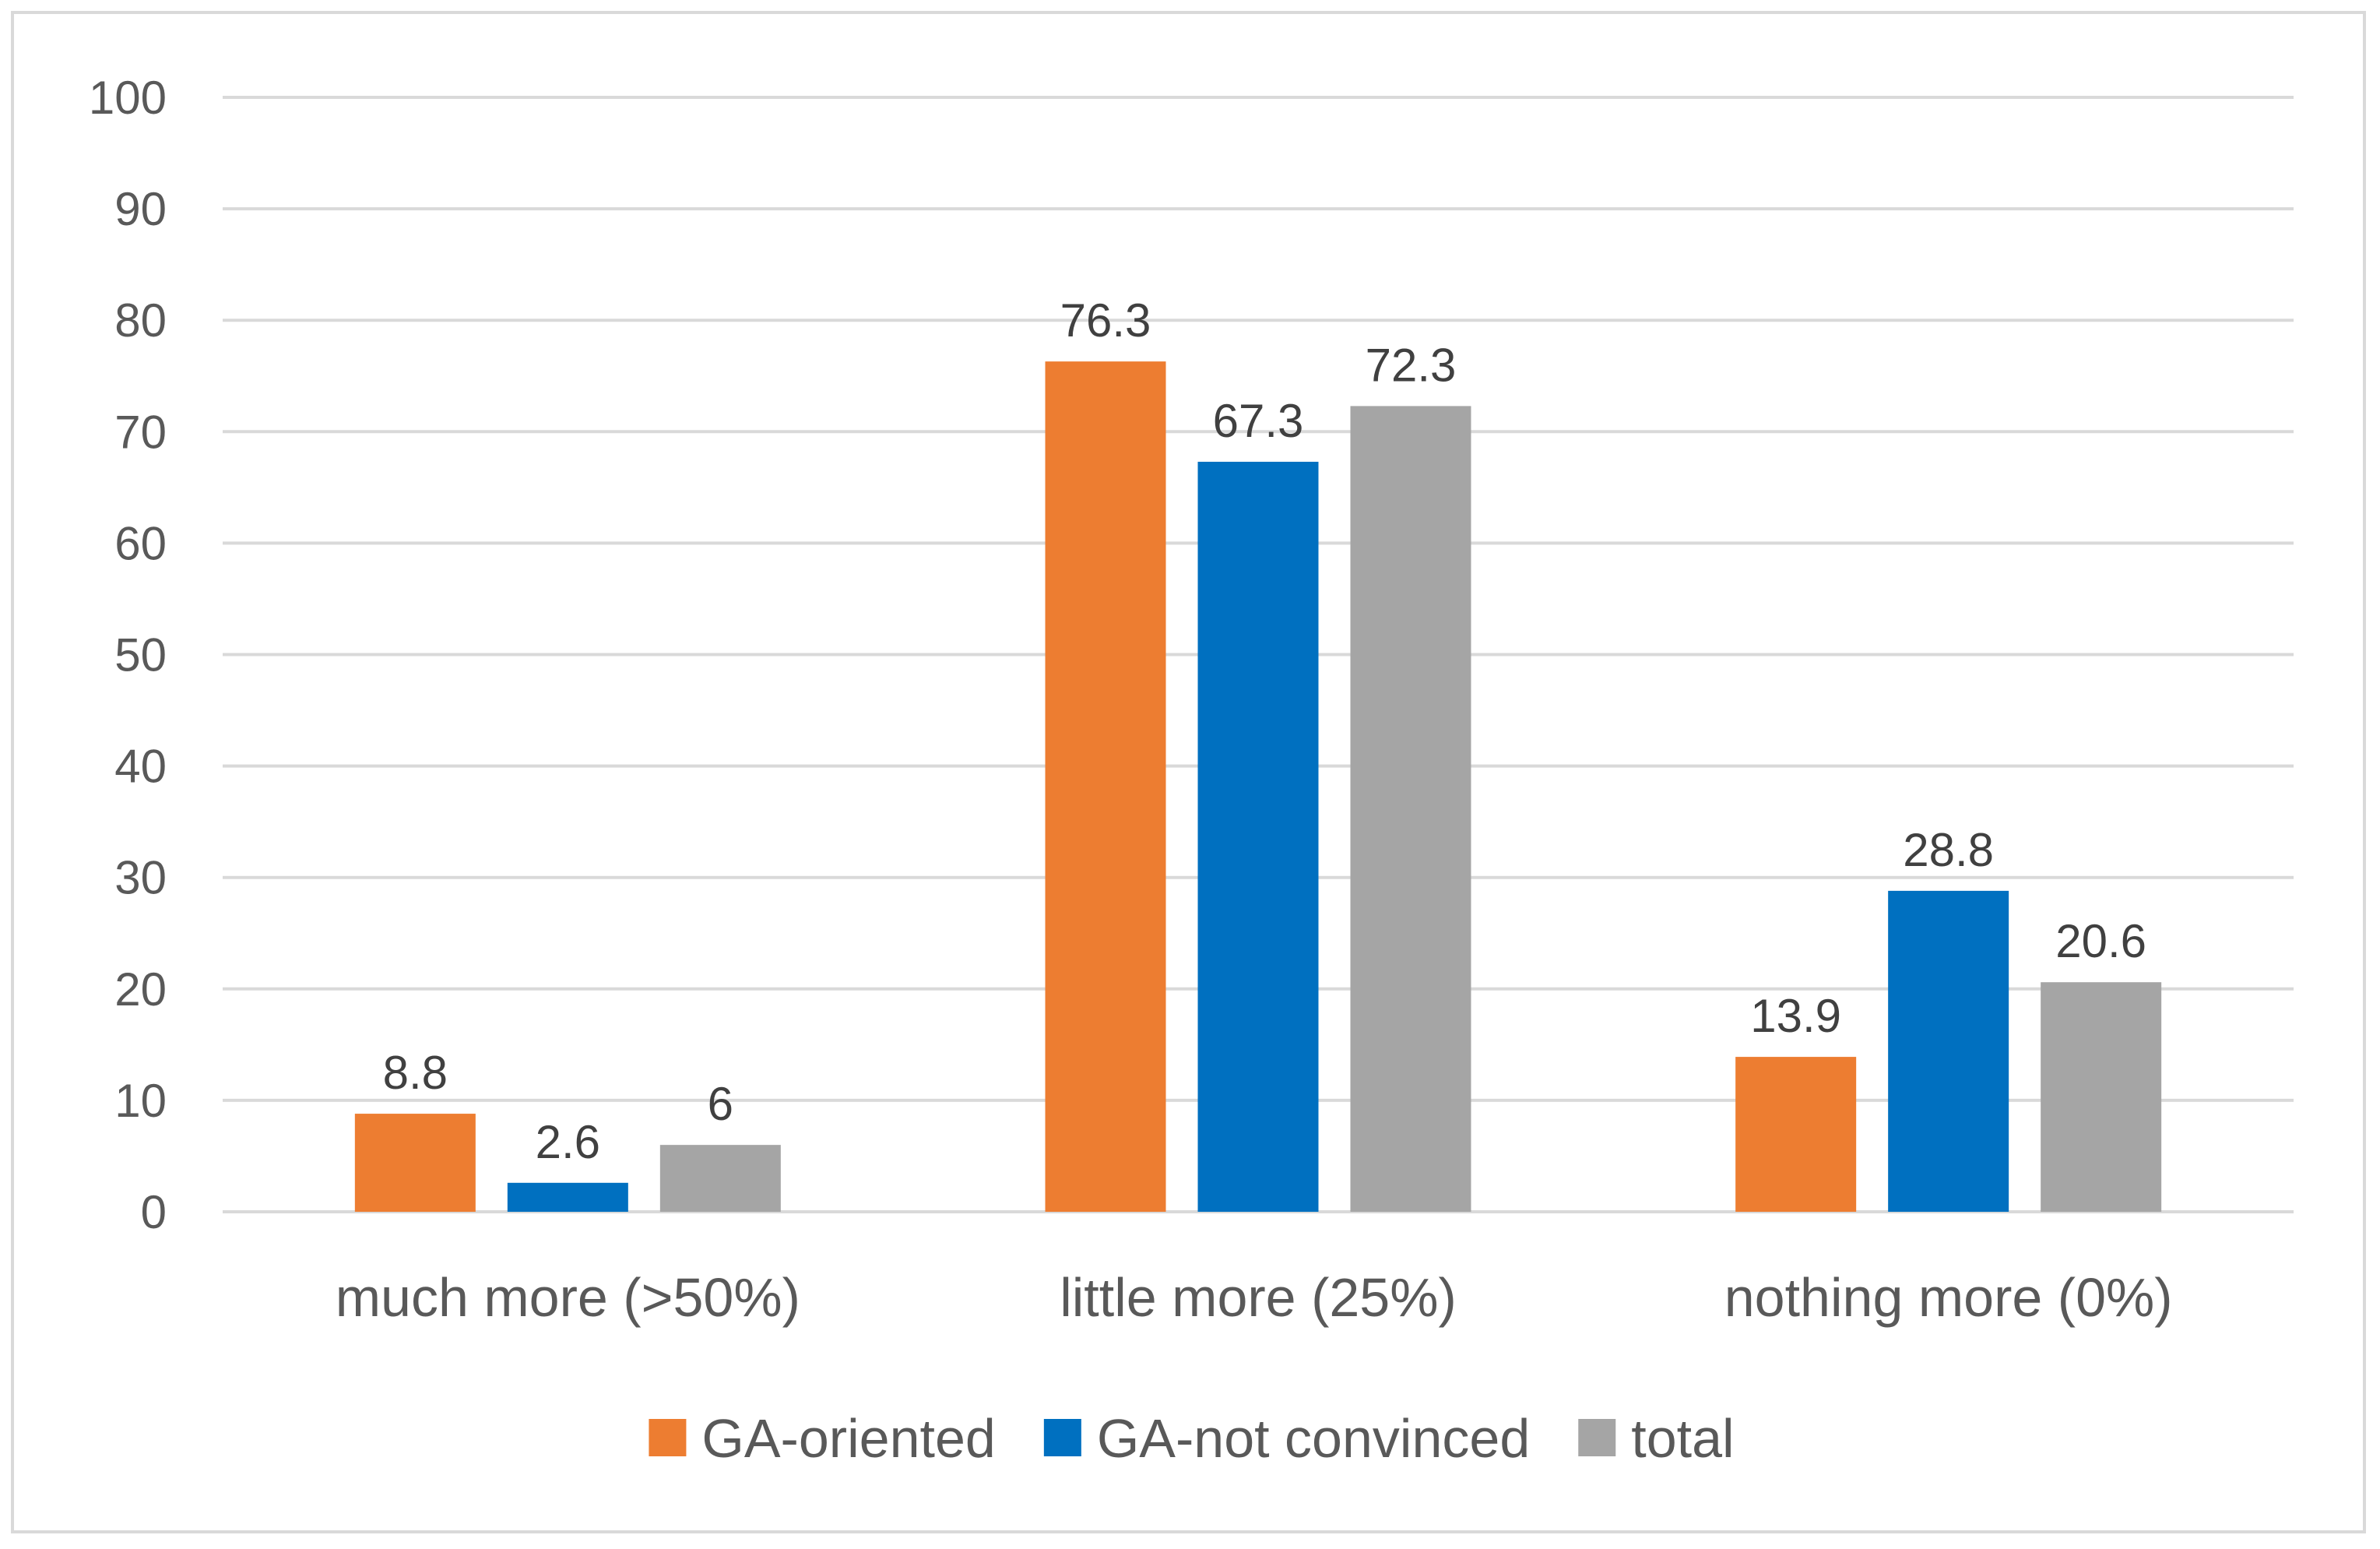 This screenshot has height=1549, width=2380. What do you see at coordinates (1062, 1437) in the screenshot?
I see `legend-swatch-ga-not-convinced` at bounding box center [1062, 1437].